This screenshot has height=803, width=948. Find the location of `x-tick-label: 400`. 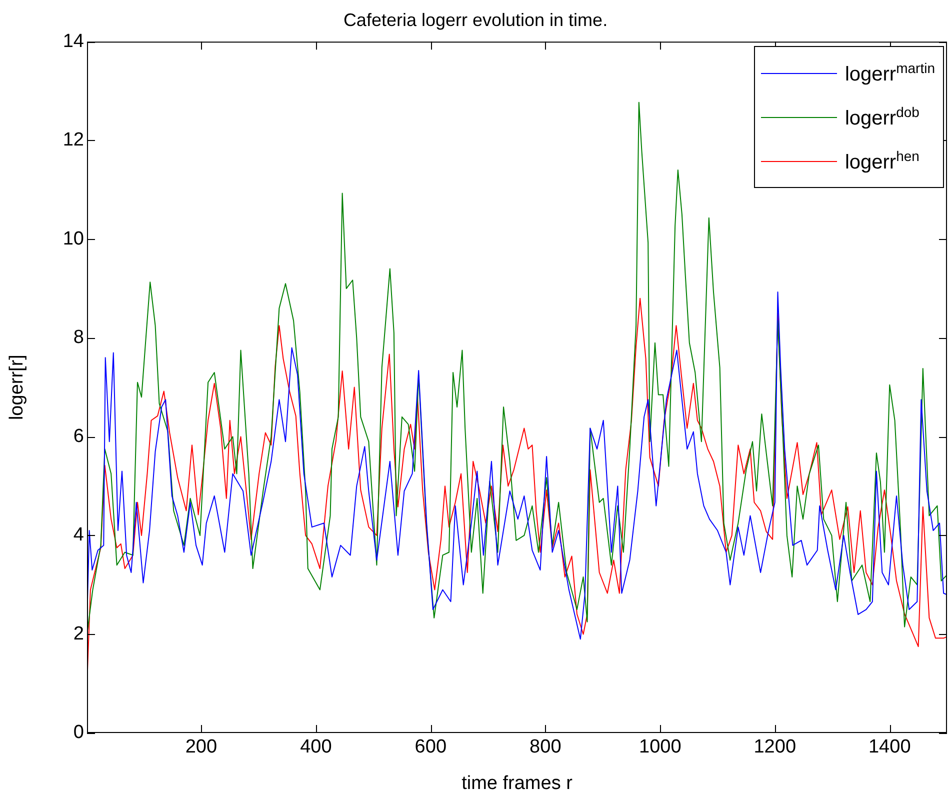

x-tick-label: 400 is located at coordinates (316, 747).